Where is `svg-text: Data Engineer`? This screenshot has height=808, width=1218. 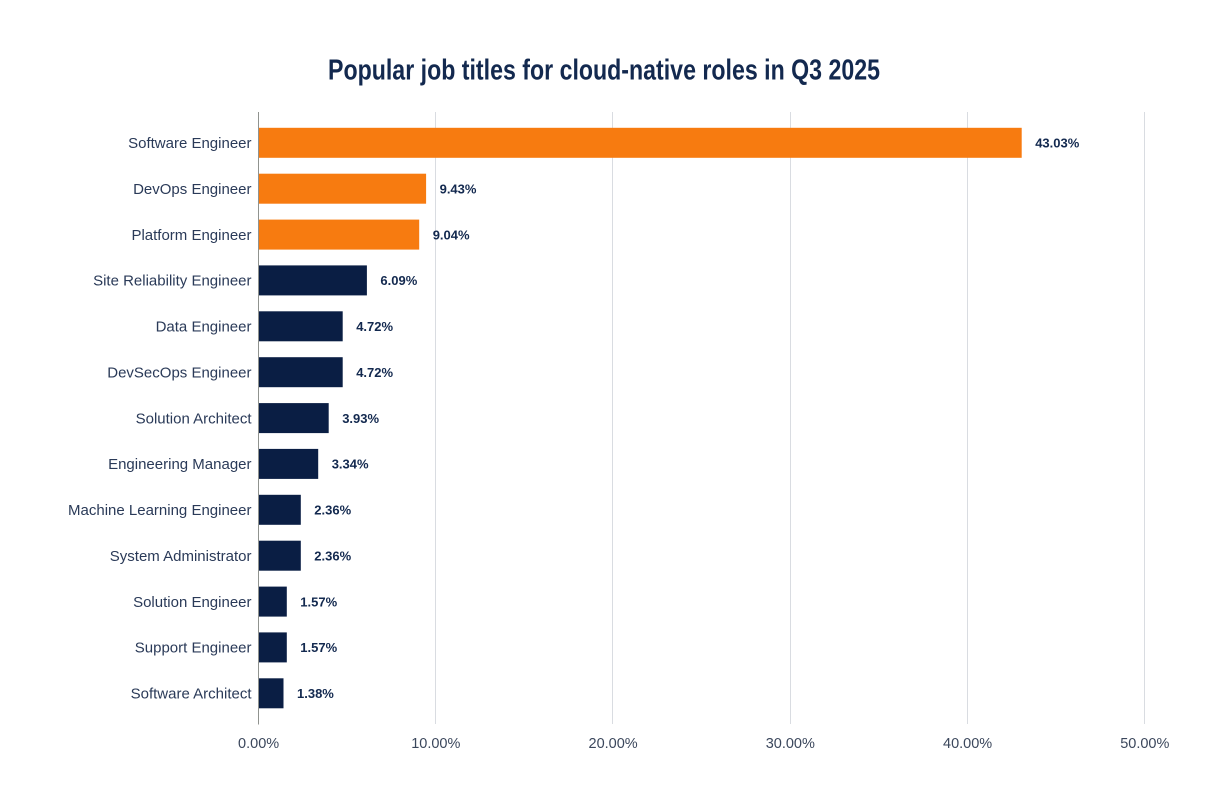 svg-text: Data Engineer is located at coordinates (204, 327).